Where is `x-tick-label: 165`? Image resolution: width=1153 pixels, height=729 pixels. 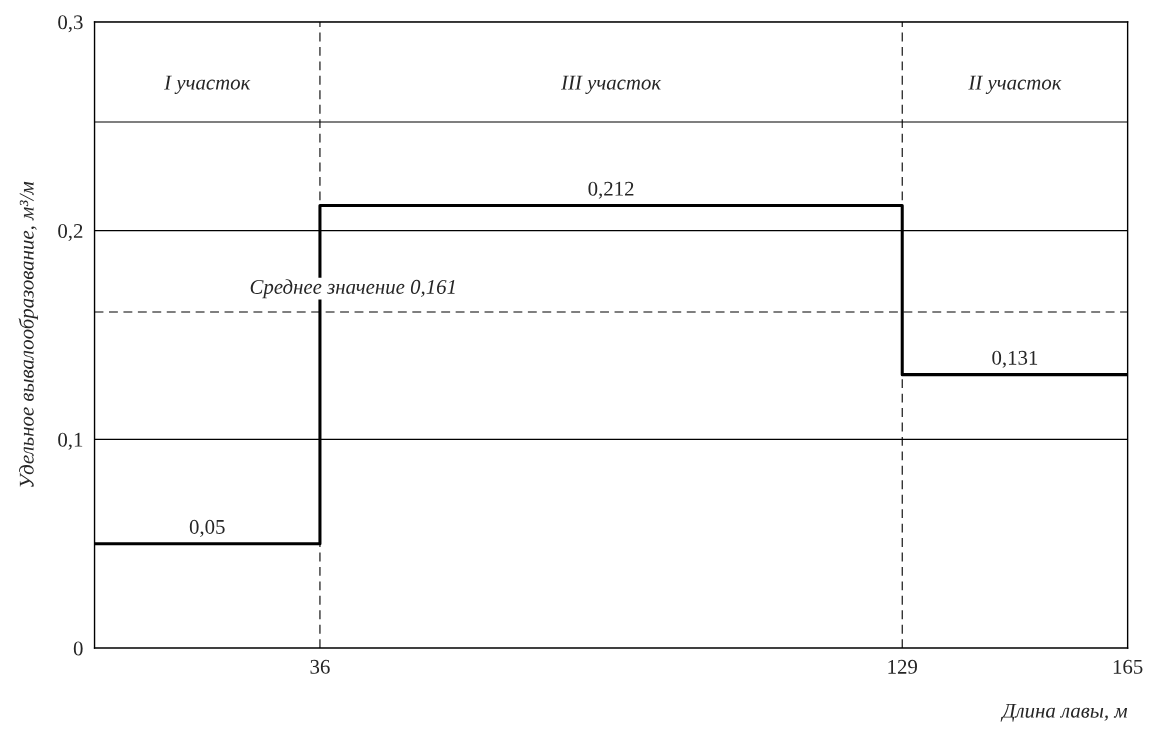 x-tick-label: 165 is located at coordinates (1128, 666).